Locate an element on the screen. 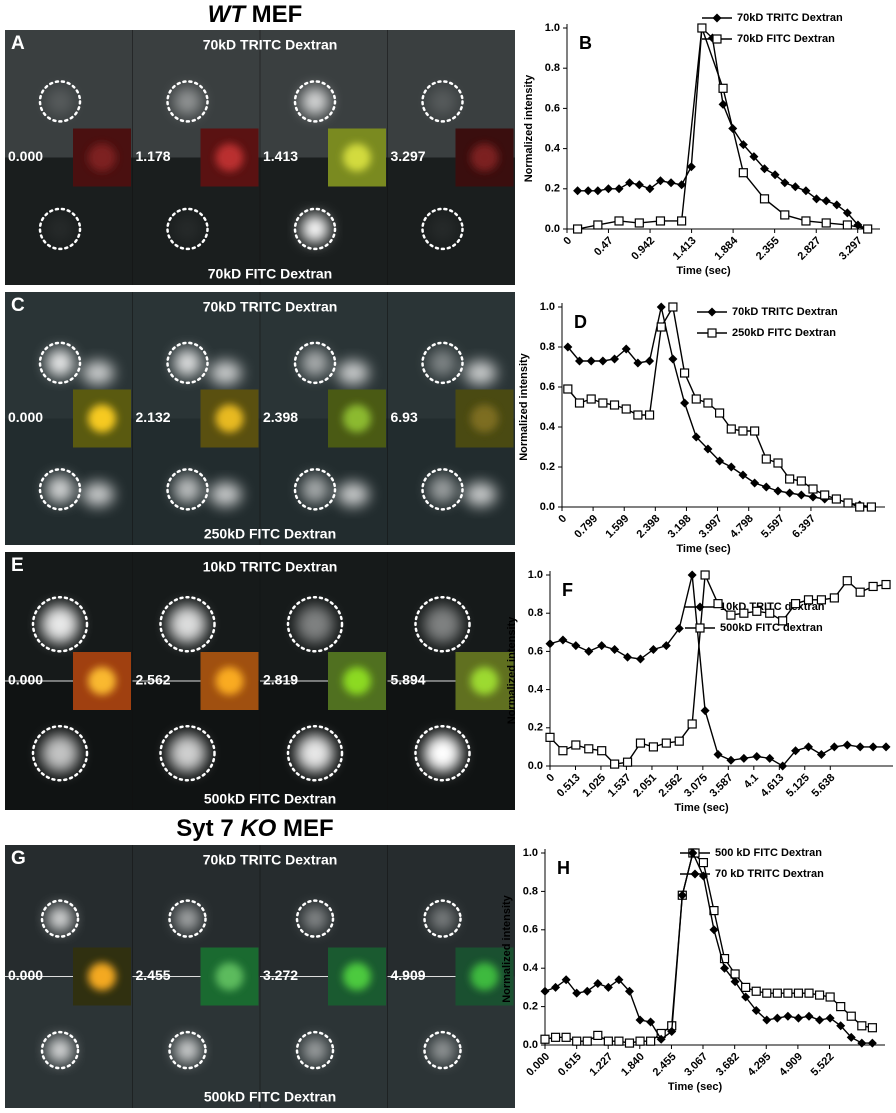  x-tick-label: 3.587 is located at coordinates (722, 786).